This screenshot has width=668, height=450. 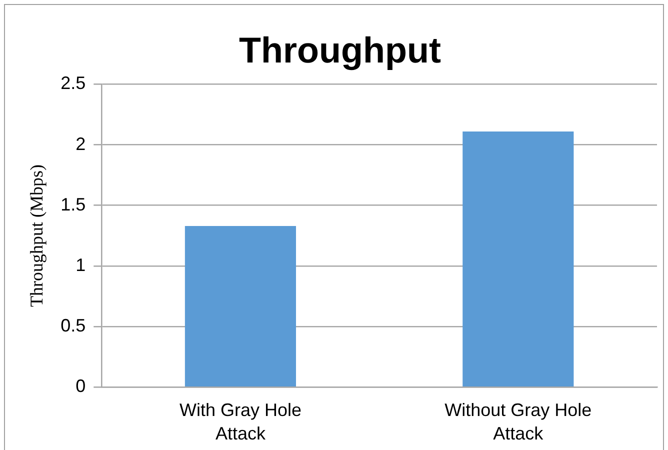 I want to click on y-axis-title: Throughput (Mbps), so click(x=36, y=235).